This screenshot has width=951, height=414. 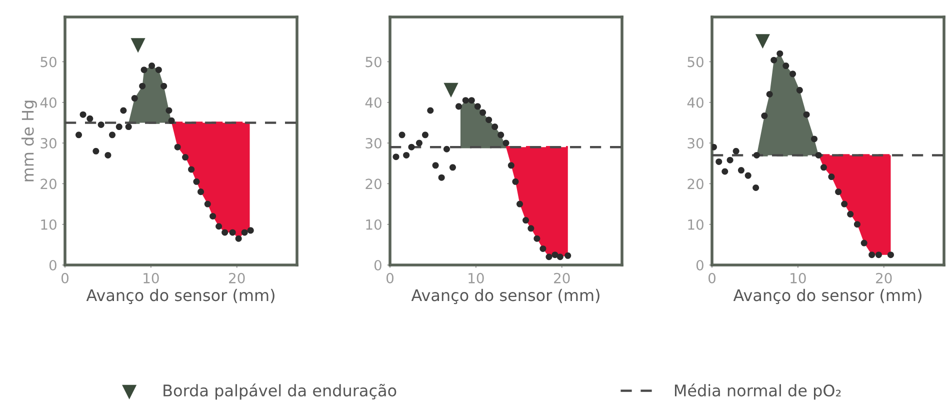 I want to click on legend-label: Média normal de pO₂, so click(x=757, y=392).